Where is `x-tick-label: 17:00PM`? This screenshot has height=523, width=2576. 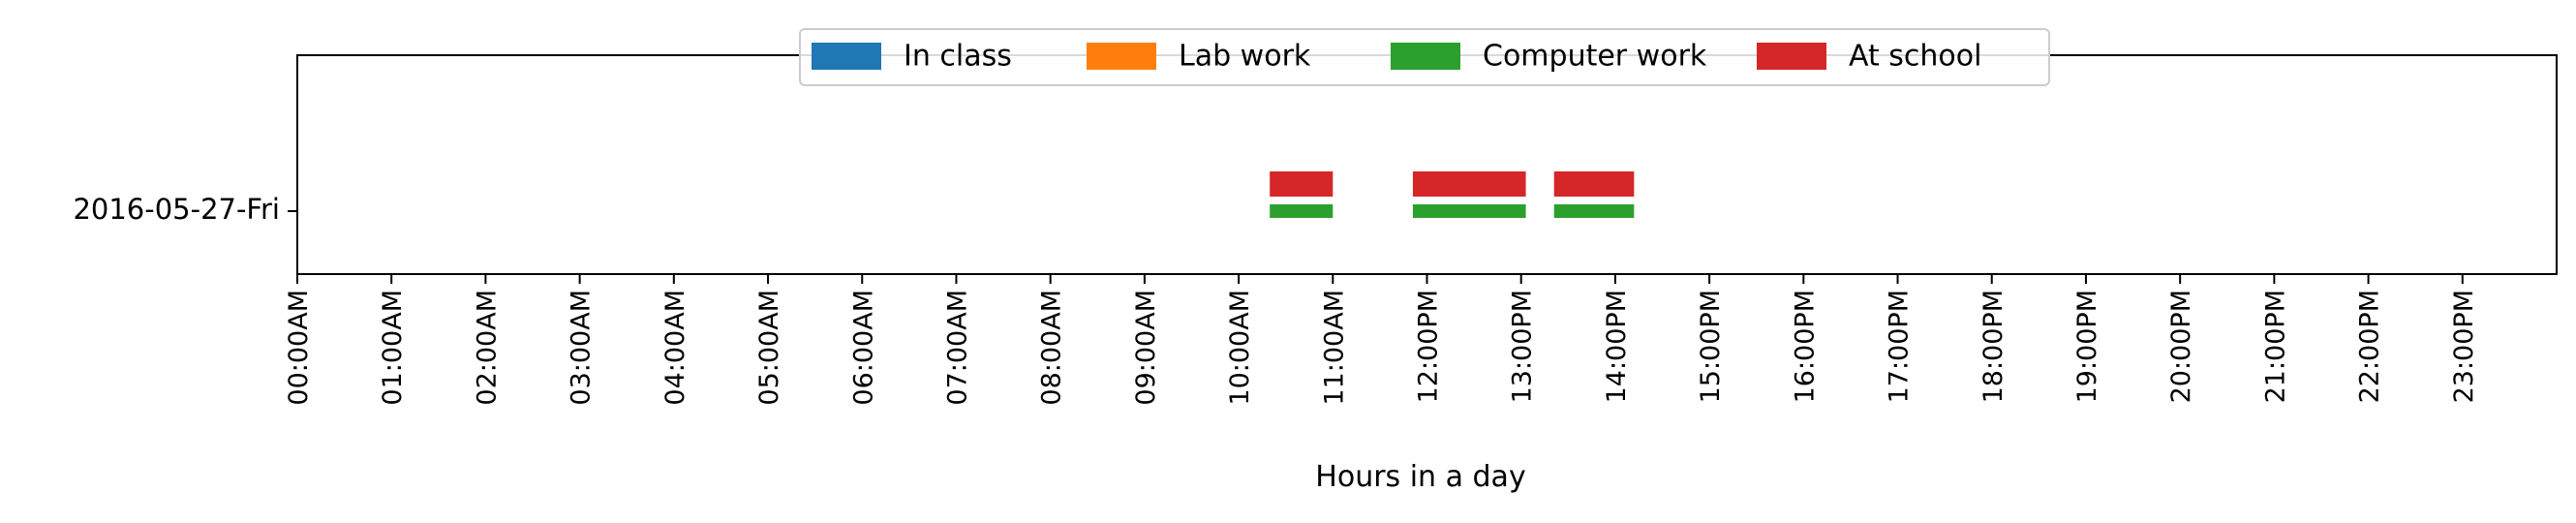 x-tick-label: 17:00PM is located at coordinates (1900, 346).